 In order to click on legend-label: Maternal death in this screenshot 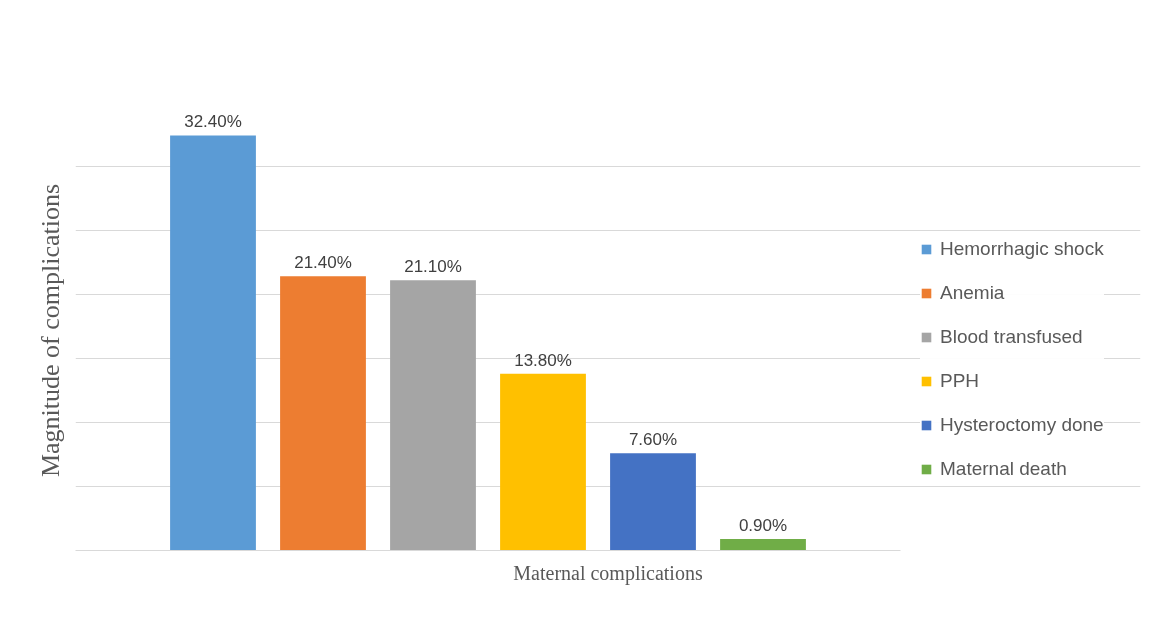, I will do `click(1003, 469)`.